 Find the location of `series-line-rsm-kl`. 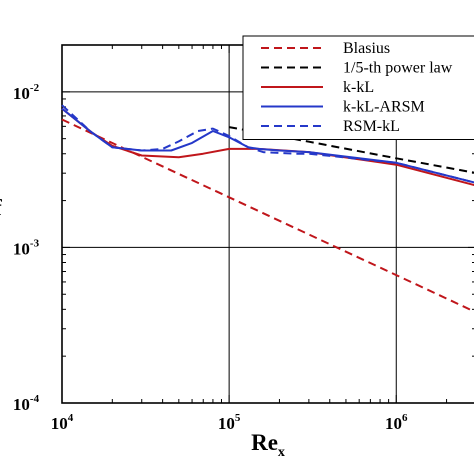

series-line-rsm-kl is located at coordinates (267, 144).